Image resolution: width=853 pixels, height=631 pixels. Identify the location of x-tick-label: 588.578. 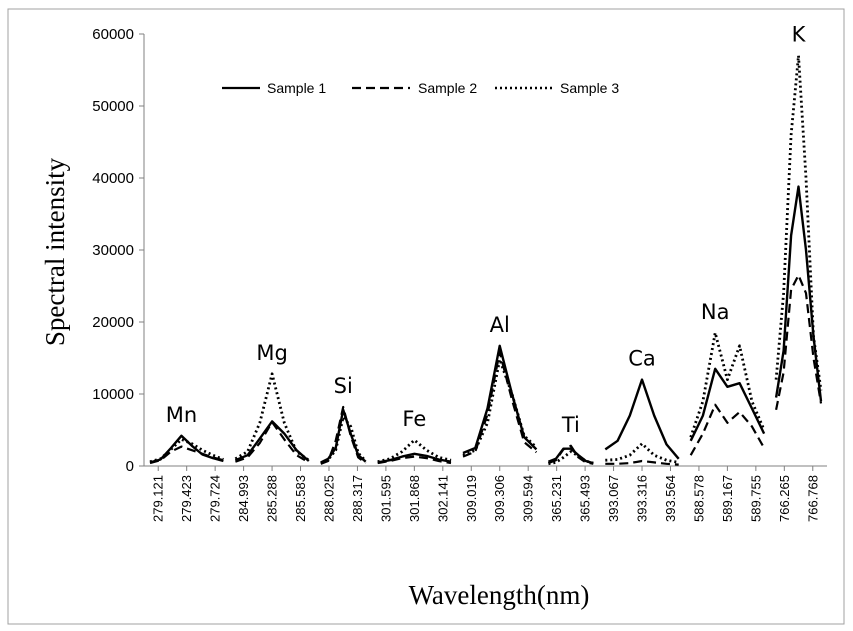
(698, 498).